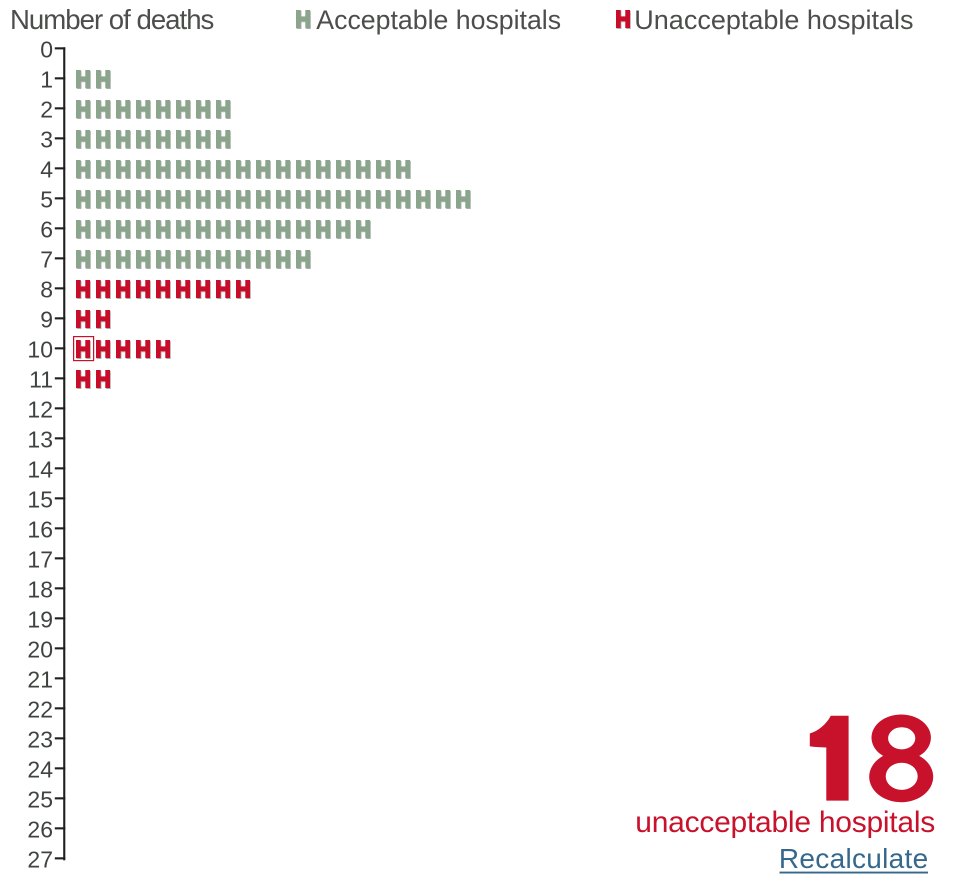  I want to click on svg-text: 2, so click(46, 110).